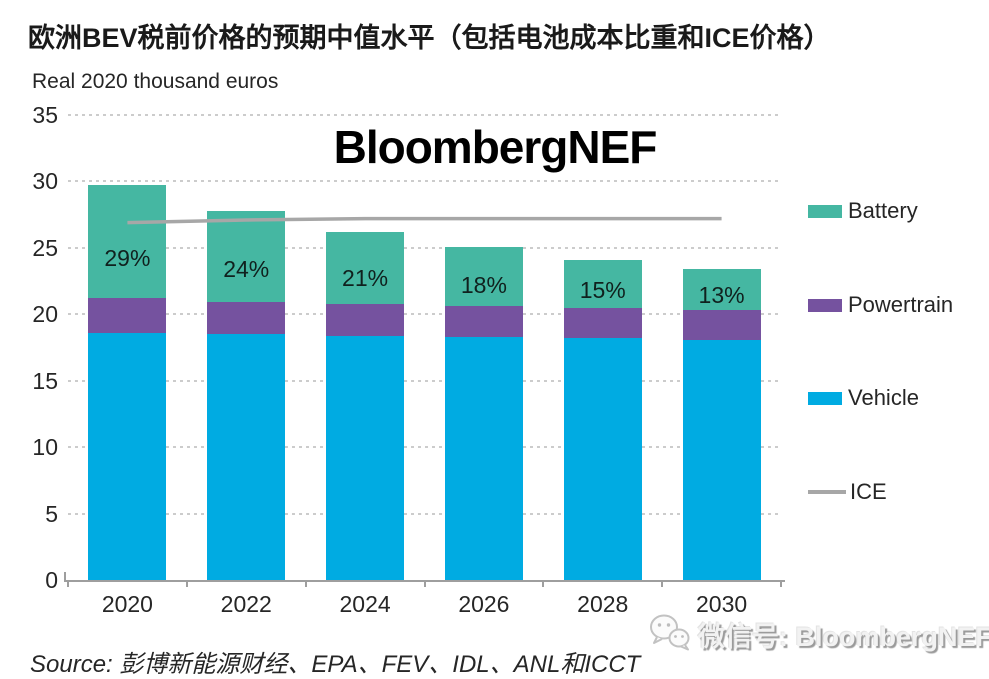 The width and height of the screenshot is (989, 679). Describe the element at coordinates (883, 210) in the screenshot. I see `legend-label: Battery` at that location.